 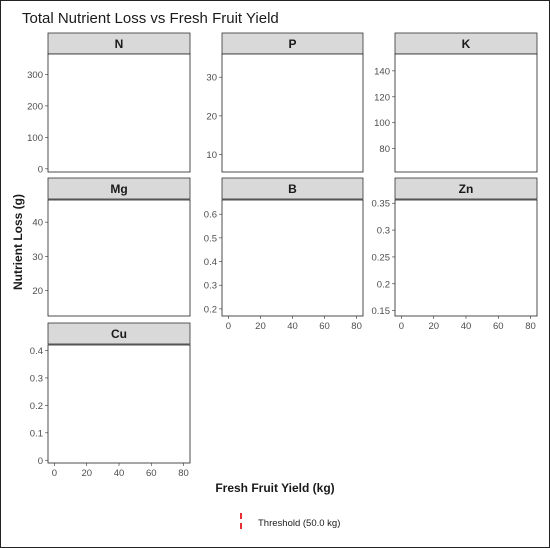 I want to click on strip-label-k: K, so click(x=466, y=44).